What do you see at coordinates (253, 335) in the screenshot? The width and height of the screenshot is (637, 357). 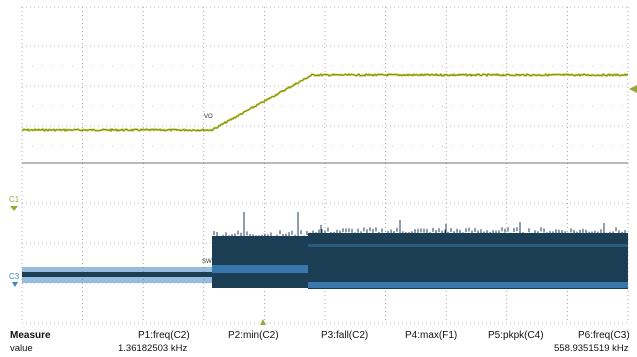 I see `param-name-p2: P2:min(C2)` at bounding box center [253, 335].